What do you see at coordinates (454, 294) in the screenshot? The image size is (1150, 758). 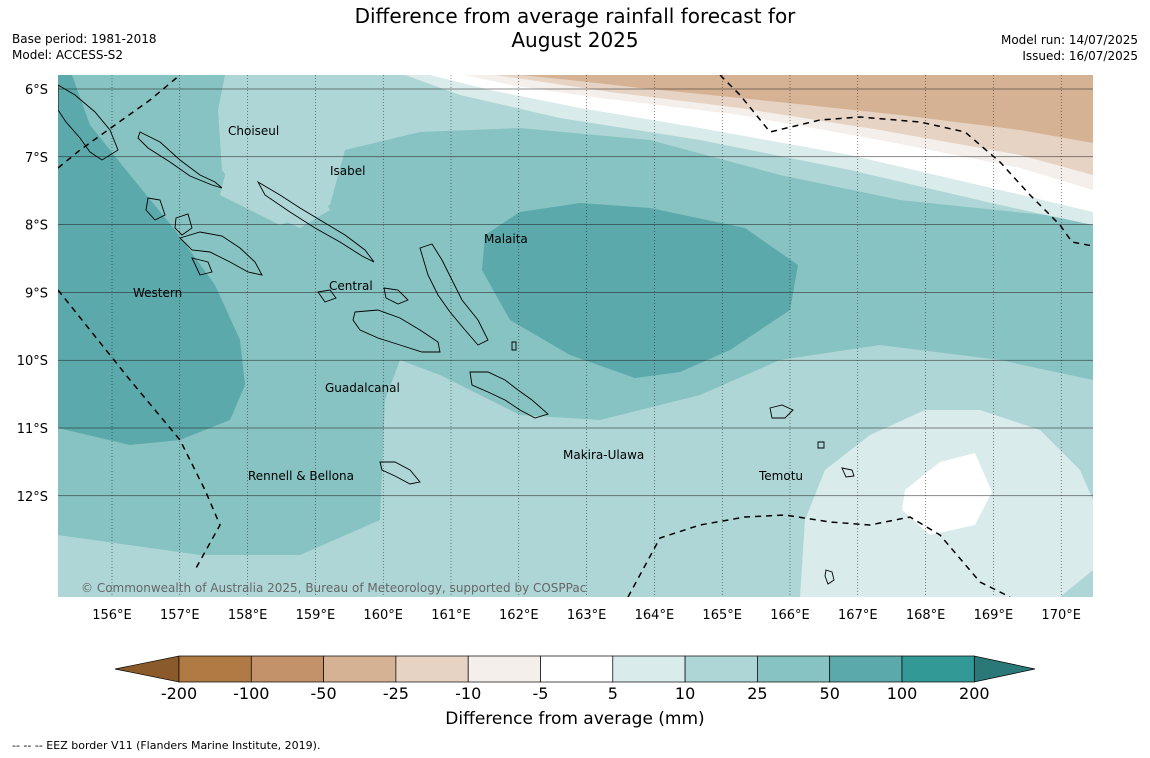 I see `island-malaita` at bounding box center [454, 294].